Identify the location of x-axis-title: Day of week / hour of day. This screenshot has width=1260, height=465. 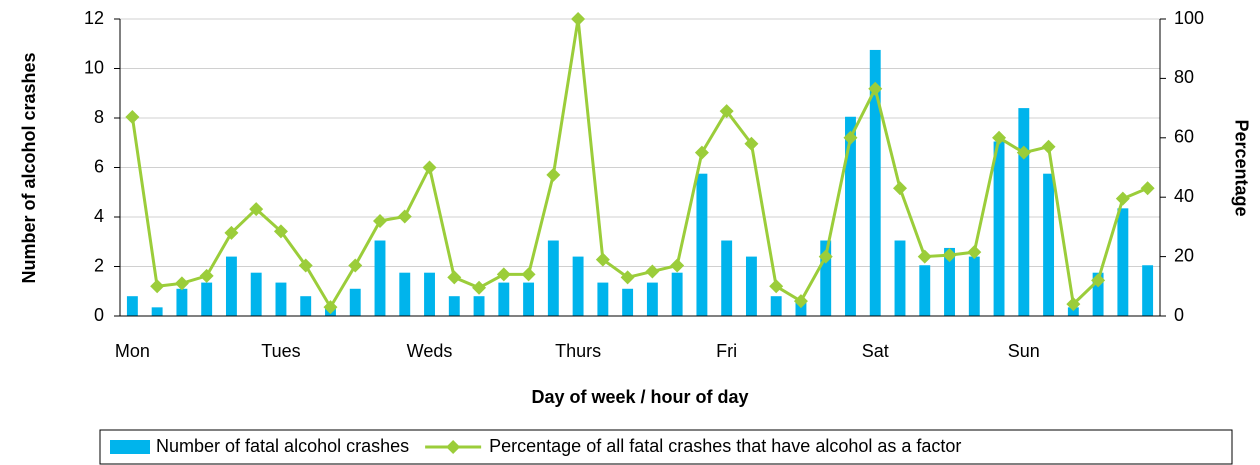
(639, 397).